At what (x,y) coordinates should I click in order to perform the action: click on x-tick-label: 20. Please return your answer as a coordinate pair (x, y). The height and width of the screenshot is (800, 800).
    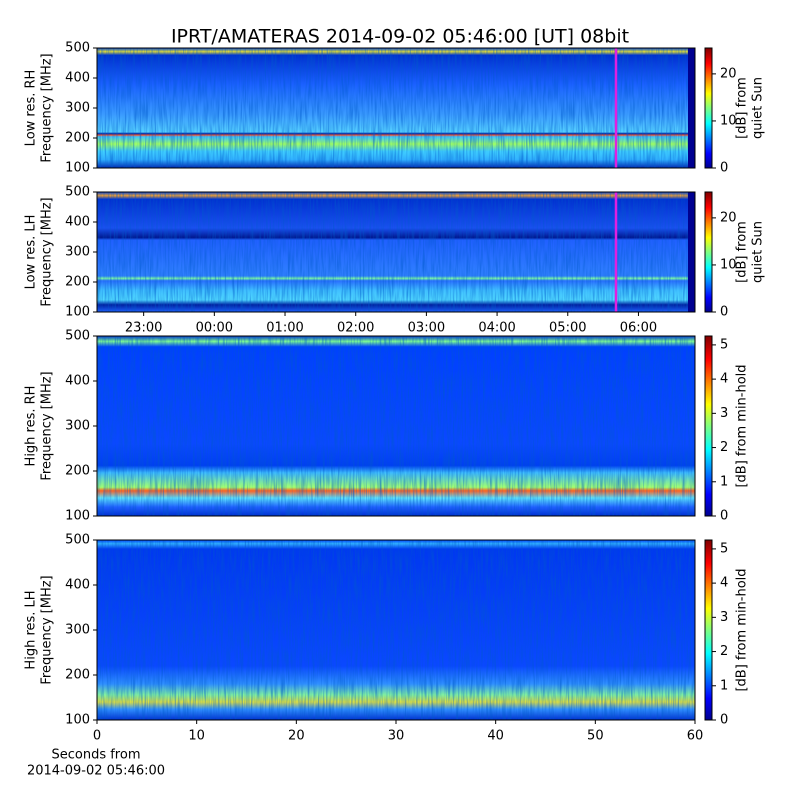
    Looking at the image, I should click on (296, 736).